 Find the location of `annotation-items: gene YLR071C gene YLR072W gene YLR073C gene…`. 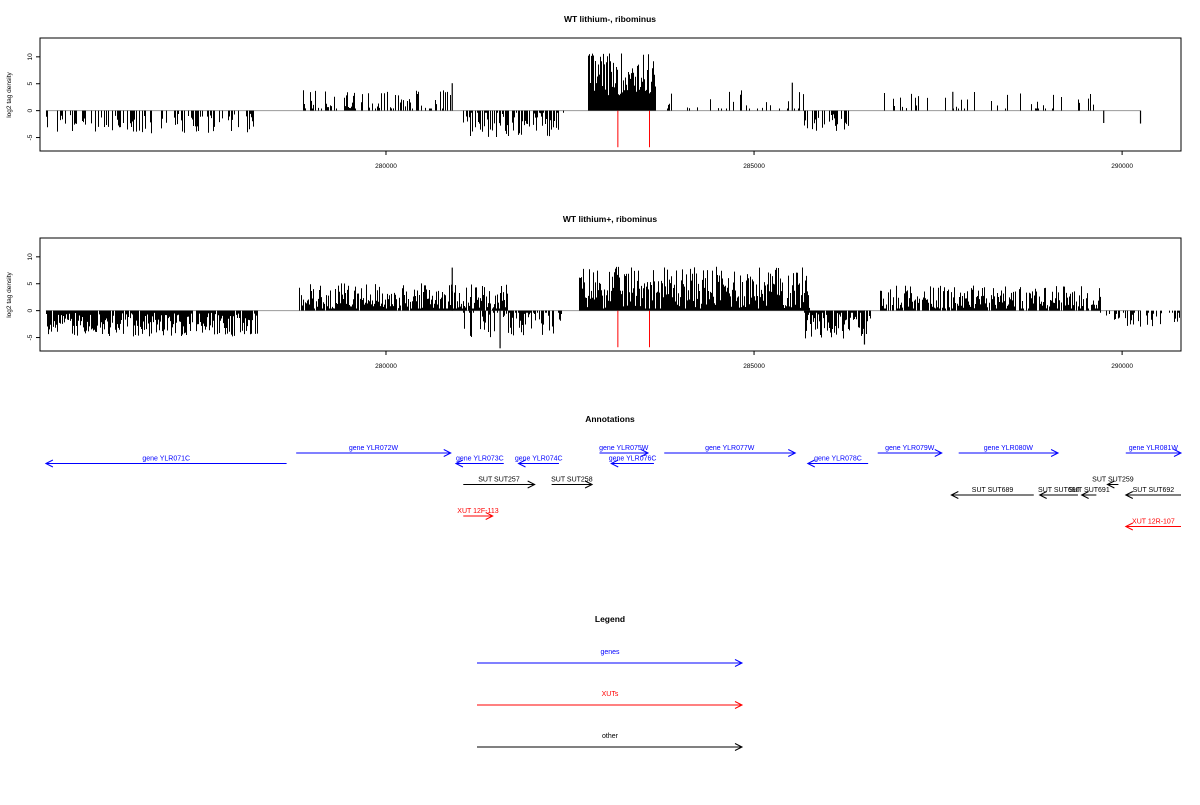

annotation-items: gene YLR071C gene YLR072W gene YLR073C gene… is located at coordinates (613, 488).